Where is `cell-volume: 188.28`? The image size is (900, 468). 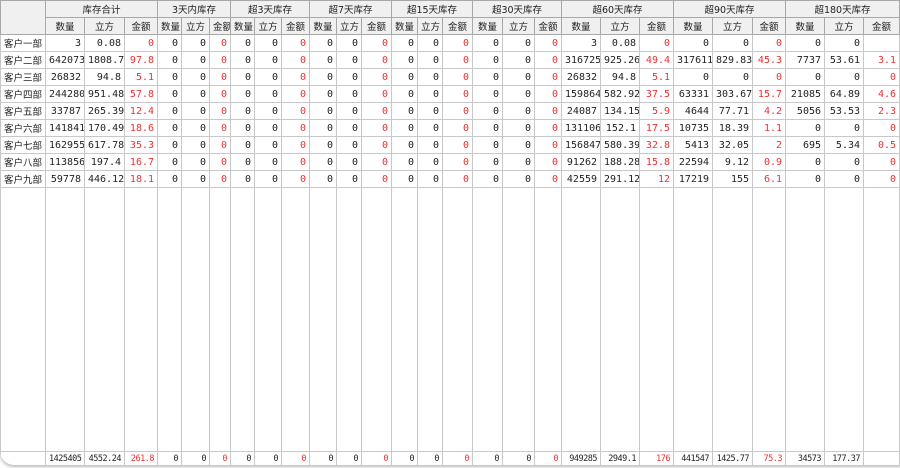
cell-volume: 188.28 is located at coordinates (620, 162).